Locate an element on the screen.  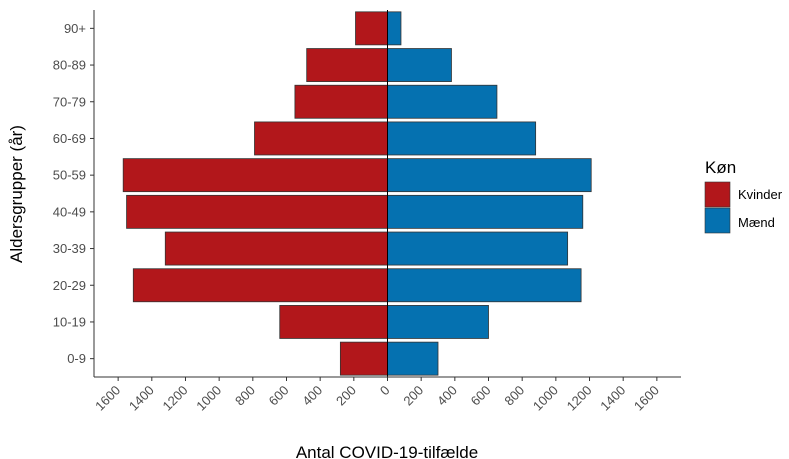
y-tick-label: 80-89 is located at coordinates (69, 65).